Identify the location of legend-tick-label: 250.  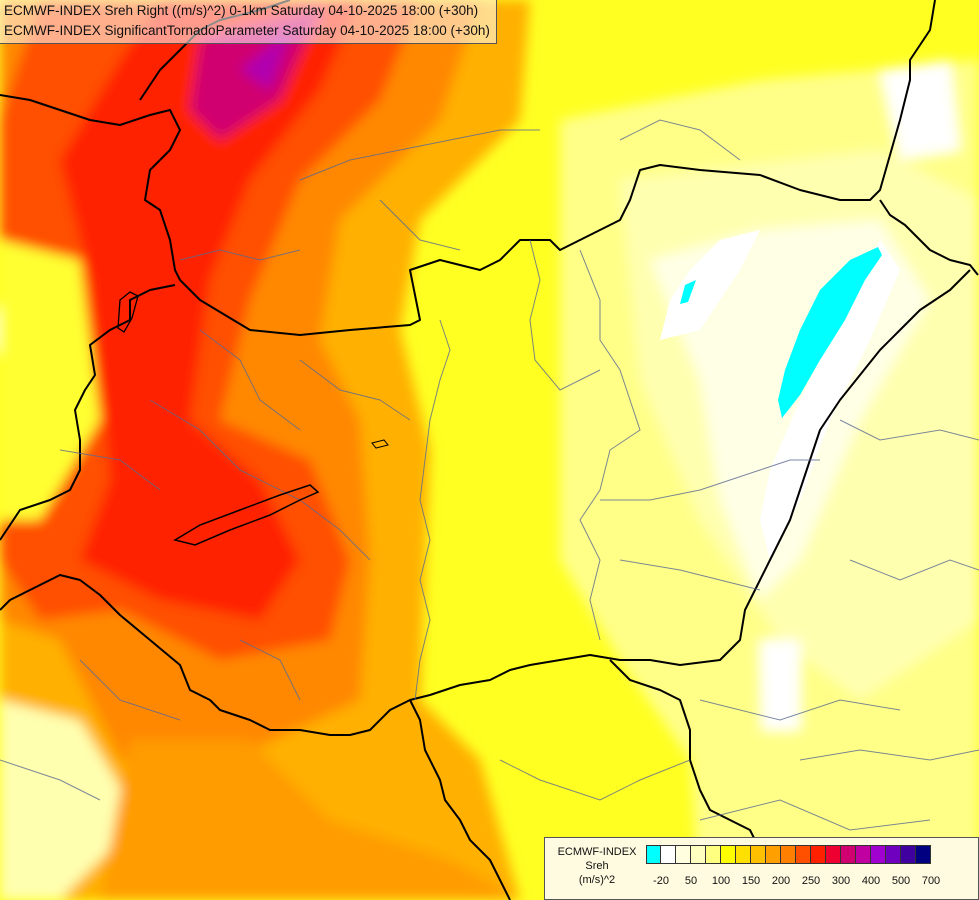
(811, 881).